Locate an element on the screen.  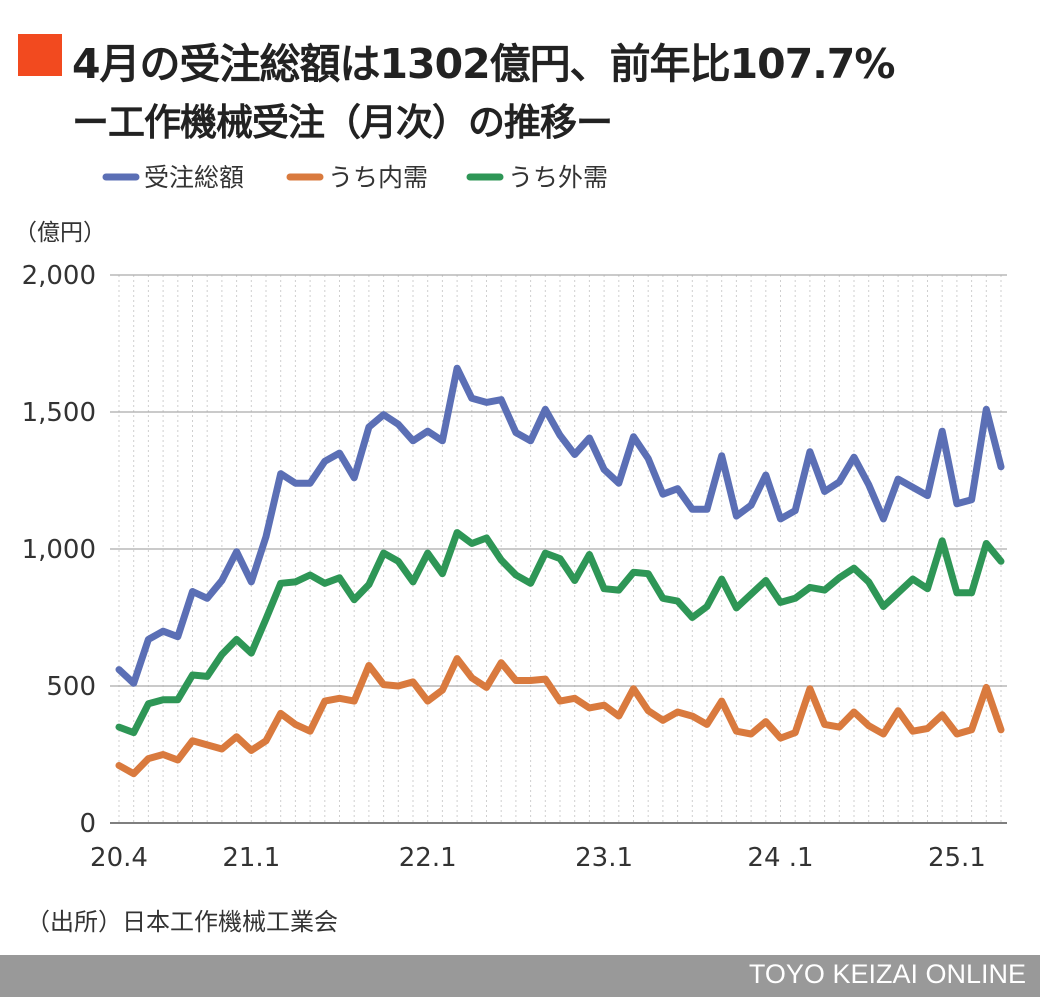
y-tick-label: 500 is located at coordinates (71, 687).